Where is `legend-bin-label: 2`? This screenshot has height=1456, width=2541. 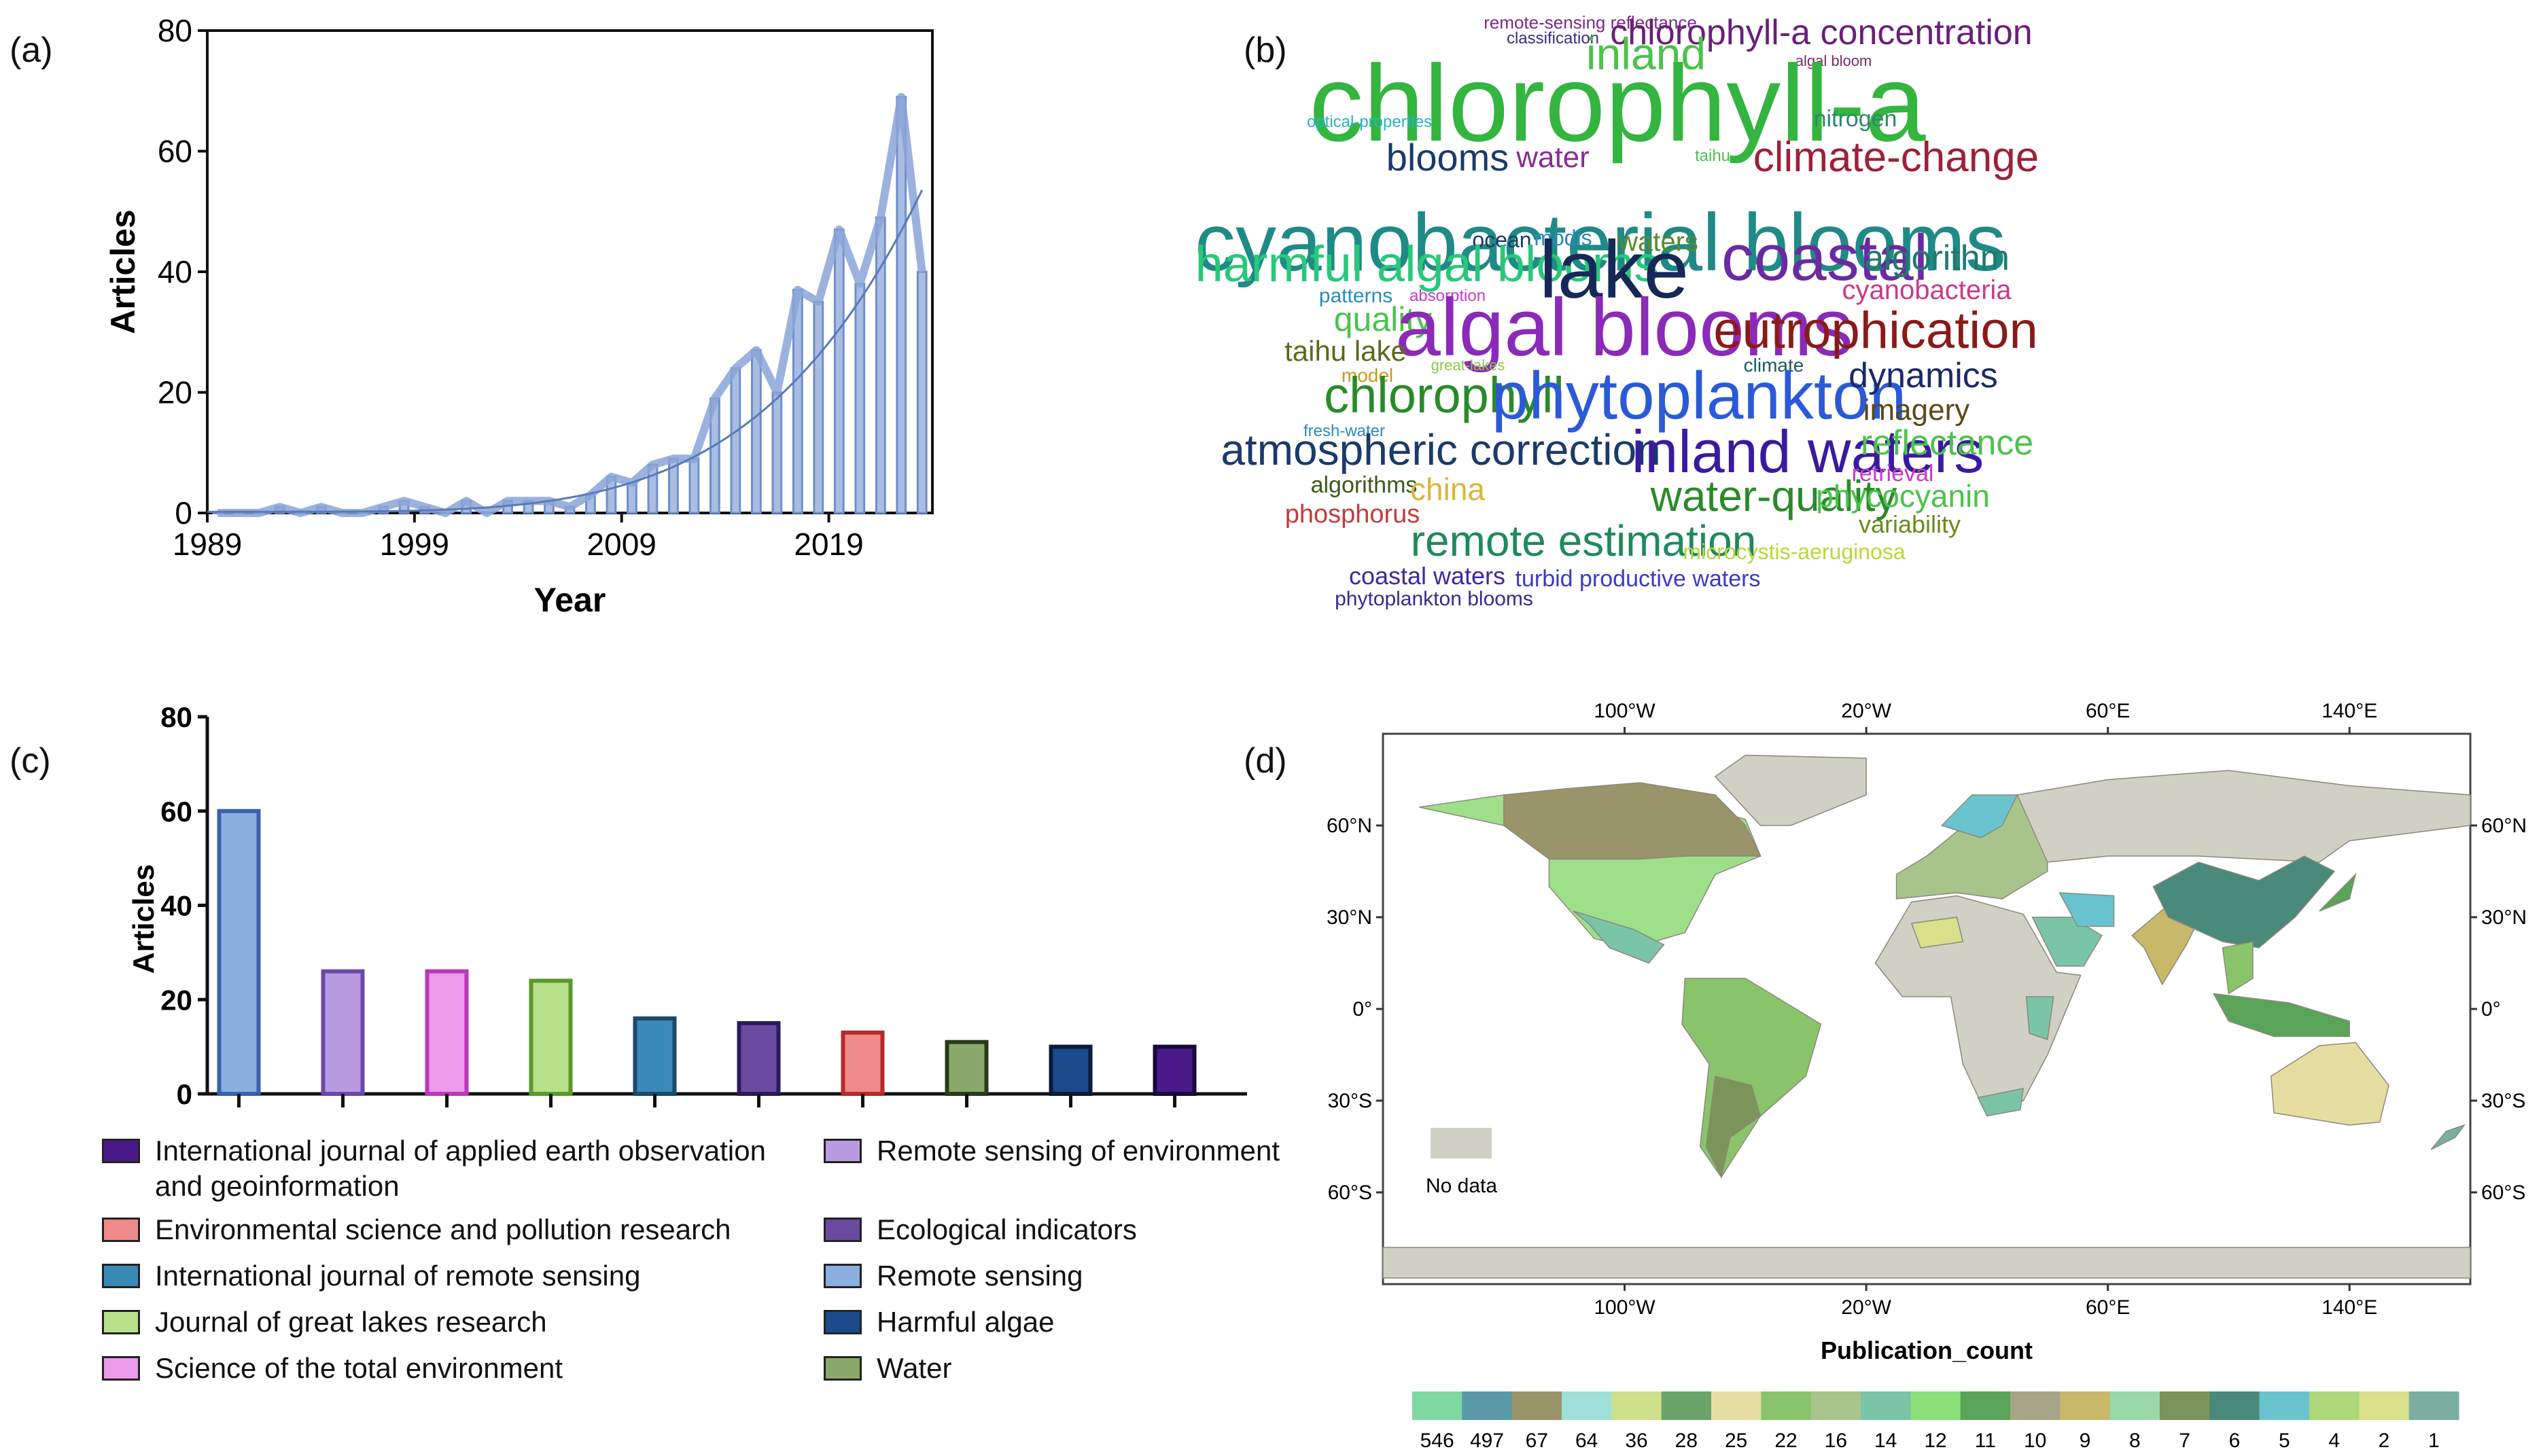 legend-bin-label: 2 is located at coordinates (2384, 1441).